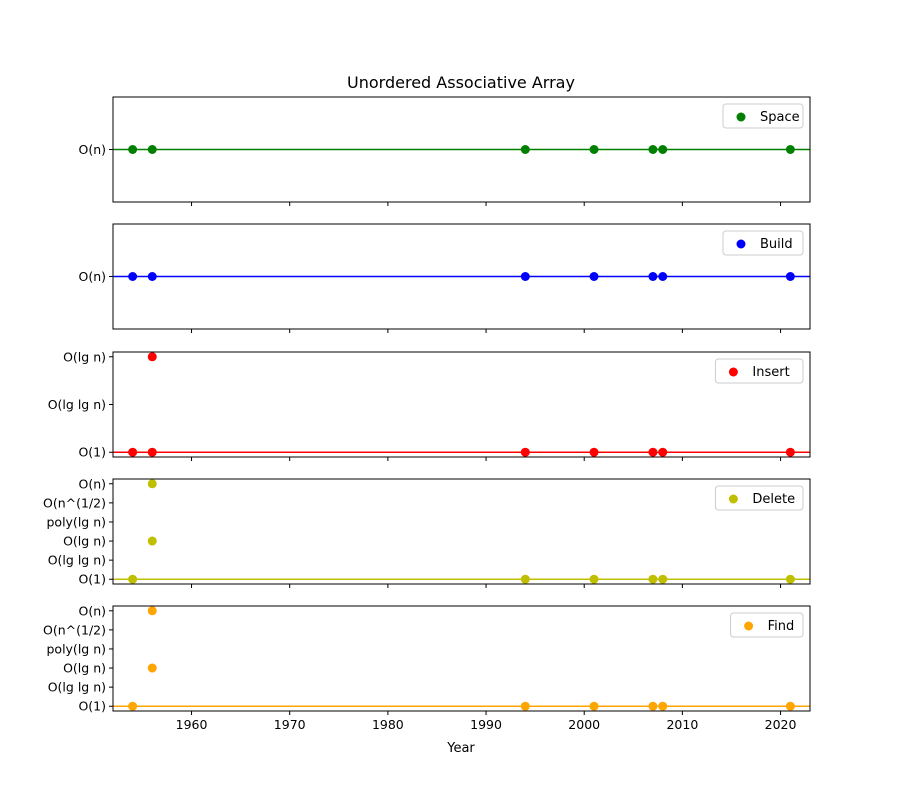  Describe the element at coordinates (461, 82) in the screenshot. I see `chart-title: Unordered Associative Array` at that location.